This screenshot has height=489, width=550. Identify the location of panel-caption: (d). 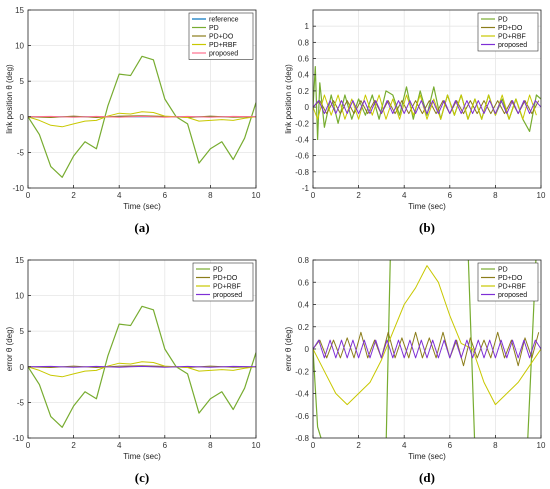
(427, 477).